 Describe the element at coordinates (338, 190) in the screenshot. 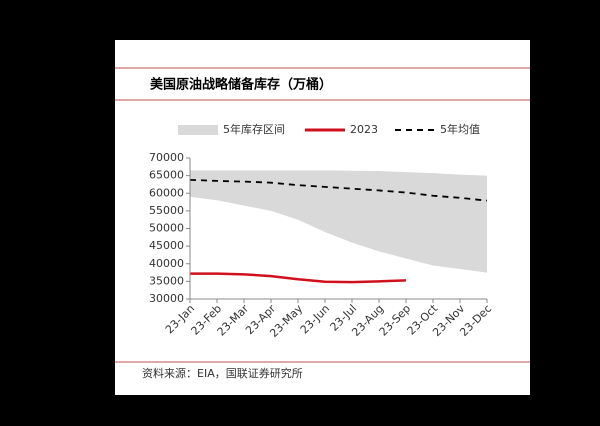

I see `mean-line` at that location.